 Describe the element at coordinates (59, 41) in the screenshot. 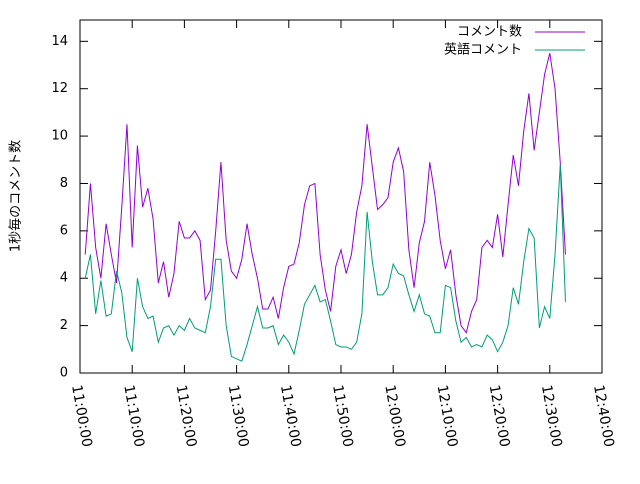

I see `y-tick-label: 14` at that location.